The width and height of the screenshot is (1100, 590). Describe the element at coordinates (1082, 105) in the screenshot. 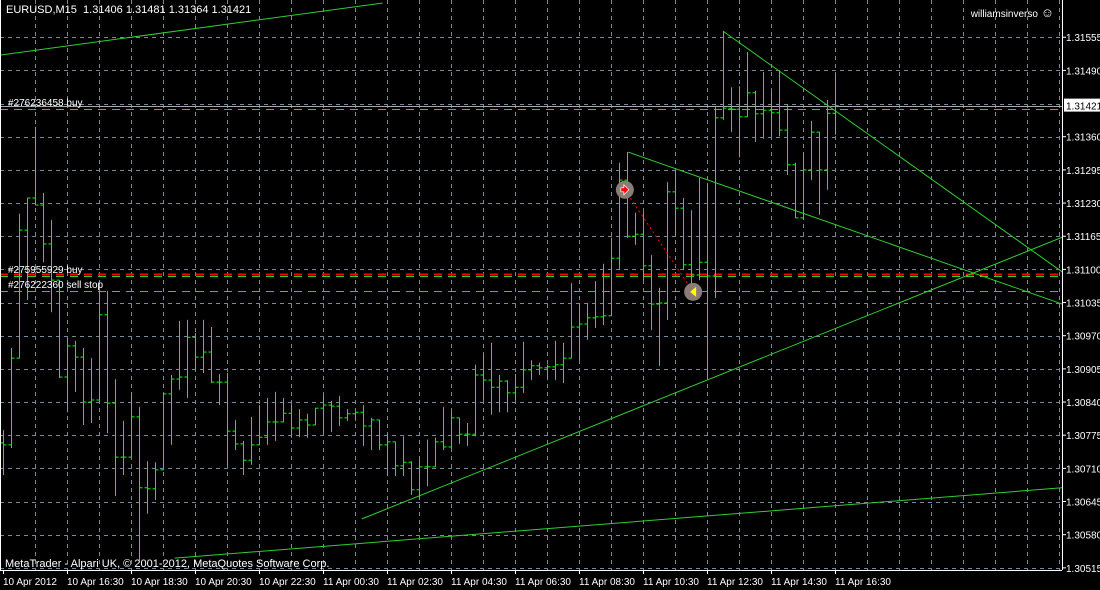

I see `current-price-box` at that location.